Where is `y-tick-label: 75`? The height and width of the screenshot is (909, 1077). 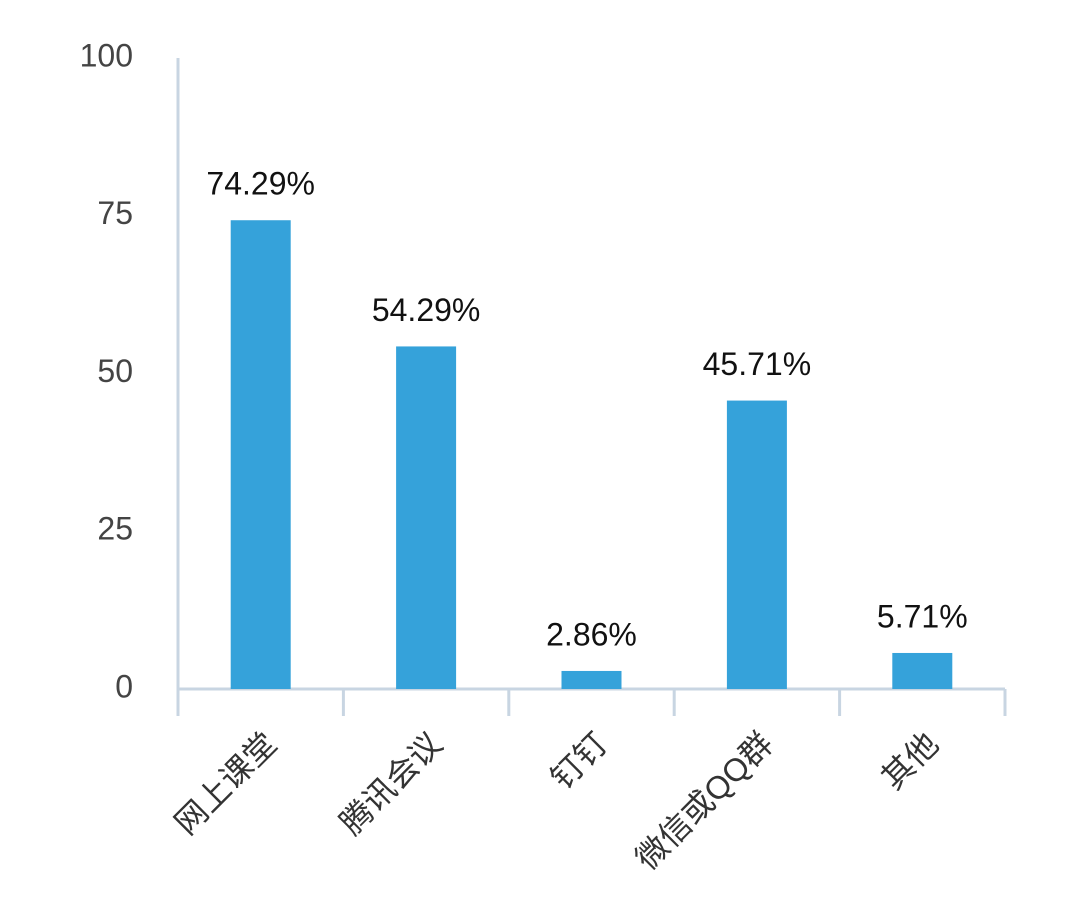
y-tick-label: 75 is located at coordinates (115, 213).